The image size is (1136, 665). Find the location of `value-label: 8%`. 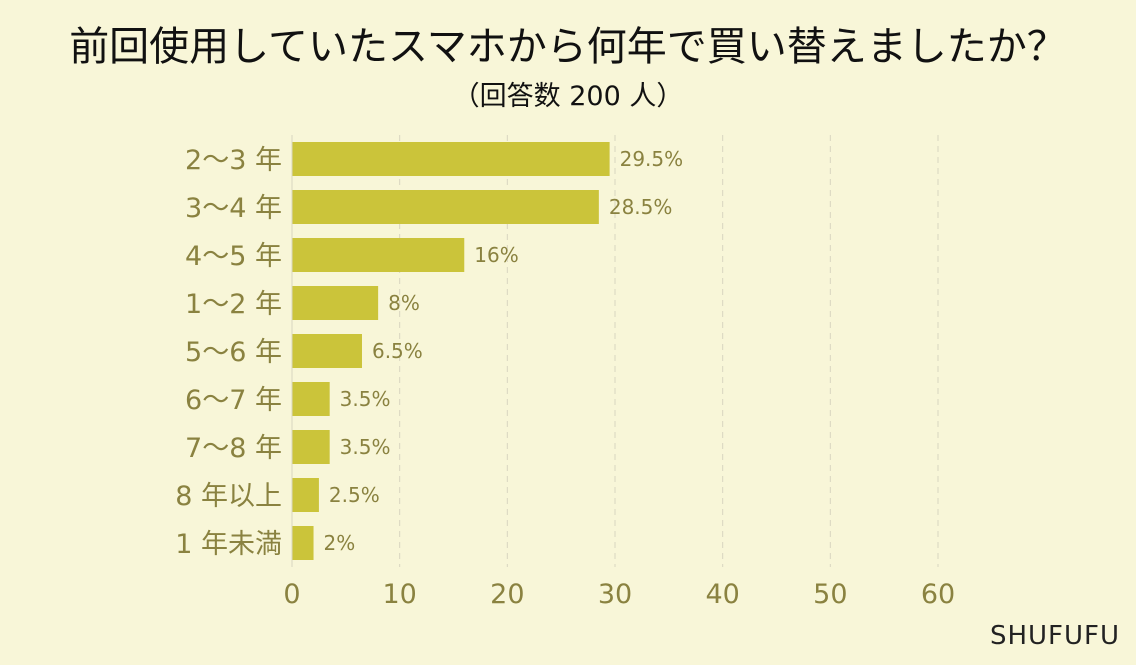

value-label: 8% is located at coordinates (404, 303).